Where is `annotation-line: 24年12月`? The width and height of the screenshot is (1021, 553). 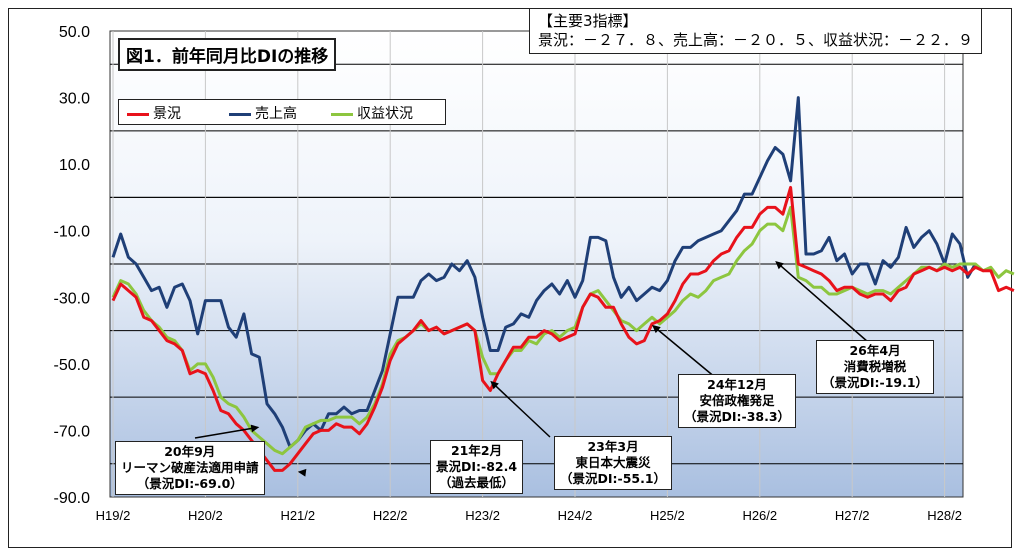
annotation-line: 24年12月 is located at coordinates (737, 384).